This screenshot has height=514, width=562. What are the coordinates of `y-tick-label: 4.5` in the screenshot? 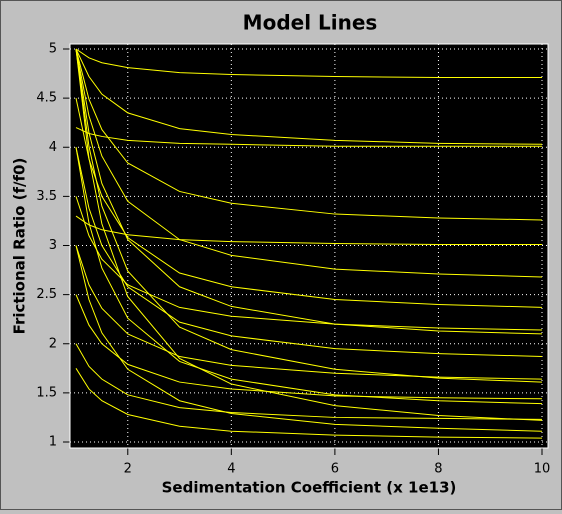 It's located at (46, 98).